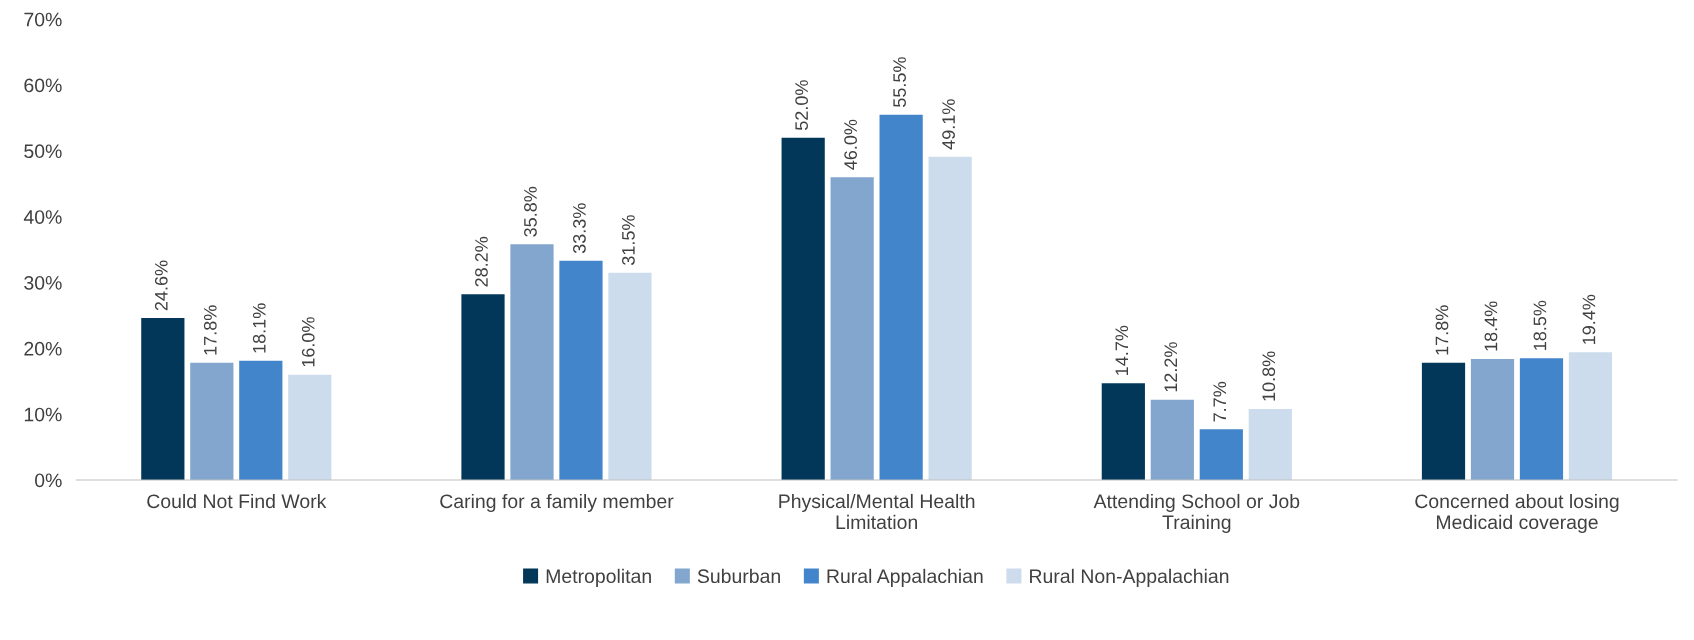  I want to click on legend-label: Suburban, so click(738, 576).